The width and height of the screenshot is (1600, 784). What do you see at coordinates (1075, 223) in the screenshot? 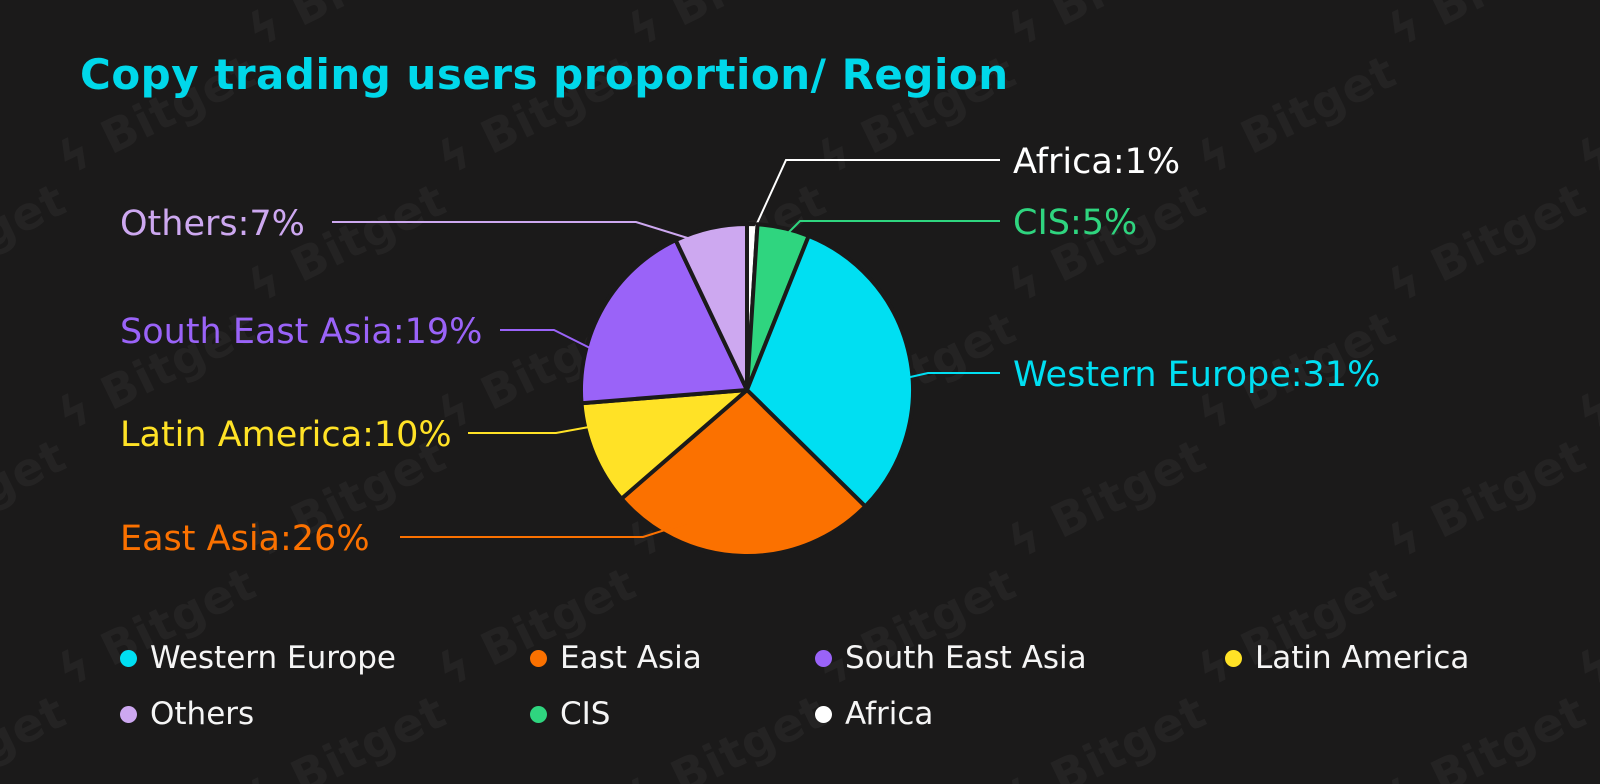
I see `callout-cis: CIS:5%` at bounding box center [1075, 223].